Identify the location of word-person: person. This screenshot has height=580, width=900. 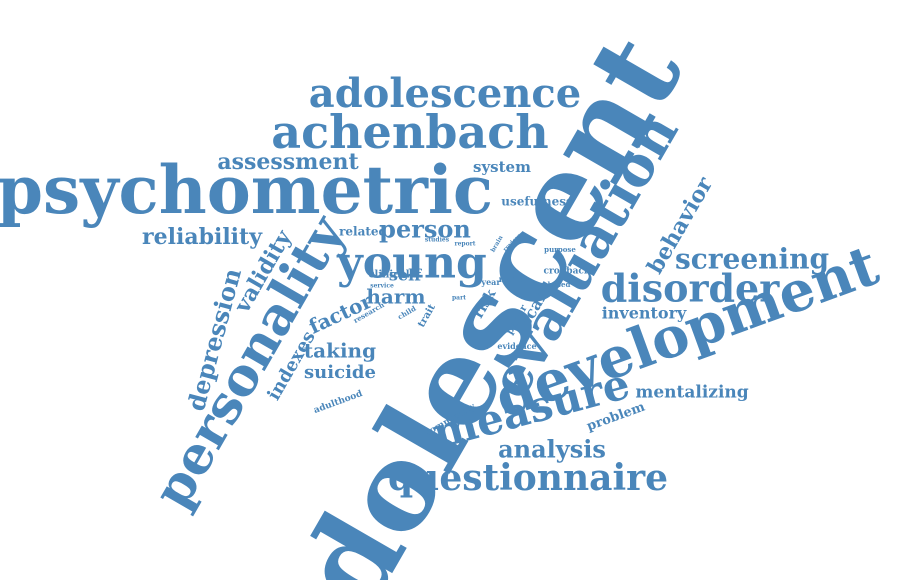
(425, 229).